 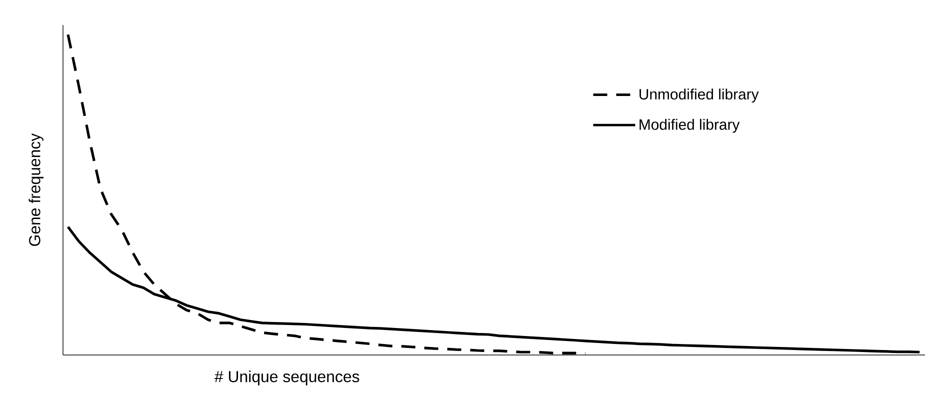 What do you see at coordinates (287, 378) in the screenshot?
I see `x-axis-title: # Unique sequences` at bounding box center [287, 378].